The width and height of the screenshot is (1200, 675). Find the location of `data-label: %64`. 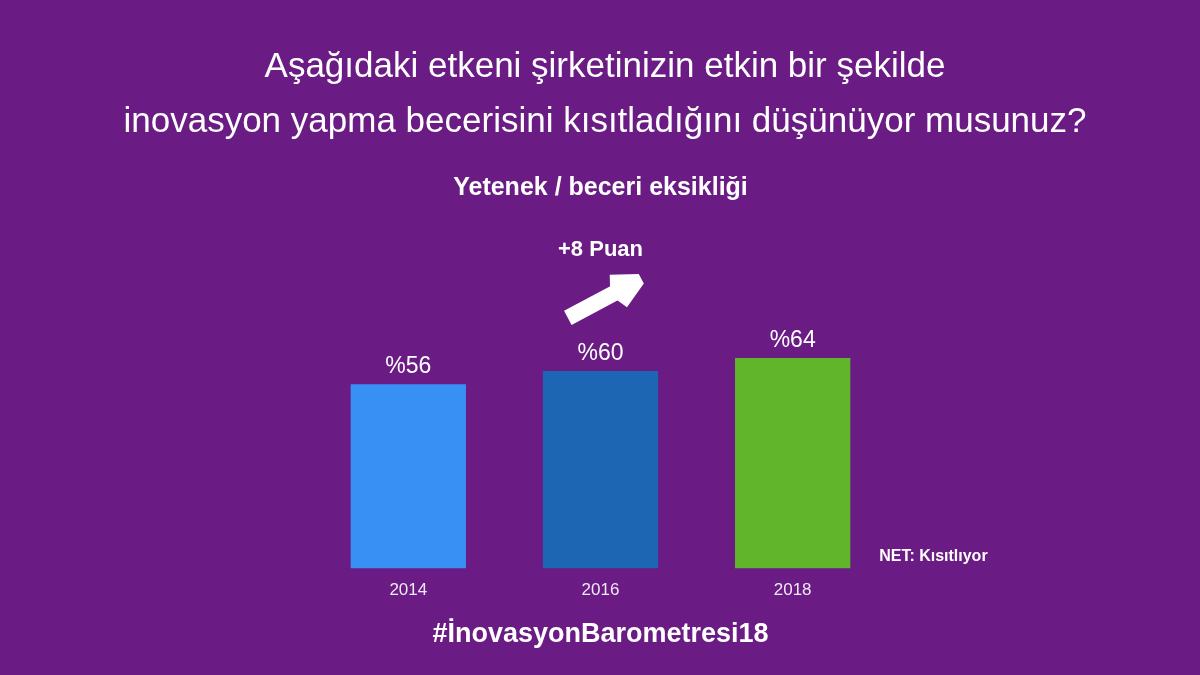

data-label: %64 is located at coordinates (792, 338).